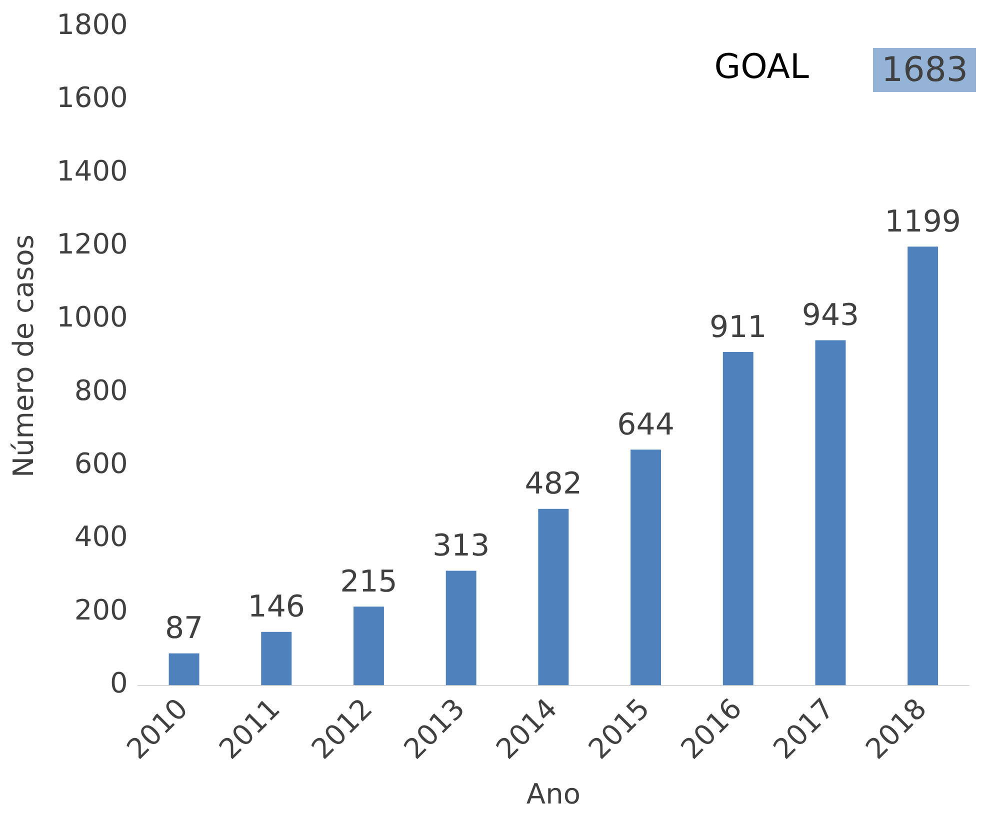 The height and width of the screenshot is (822, 984). I want to click on data-label: 313, so click(461, 546).